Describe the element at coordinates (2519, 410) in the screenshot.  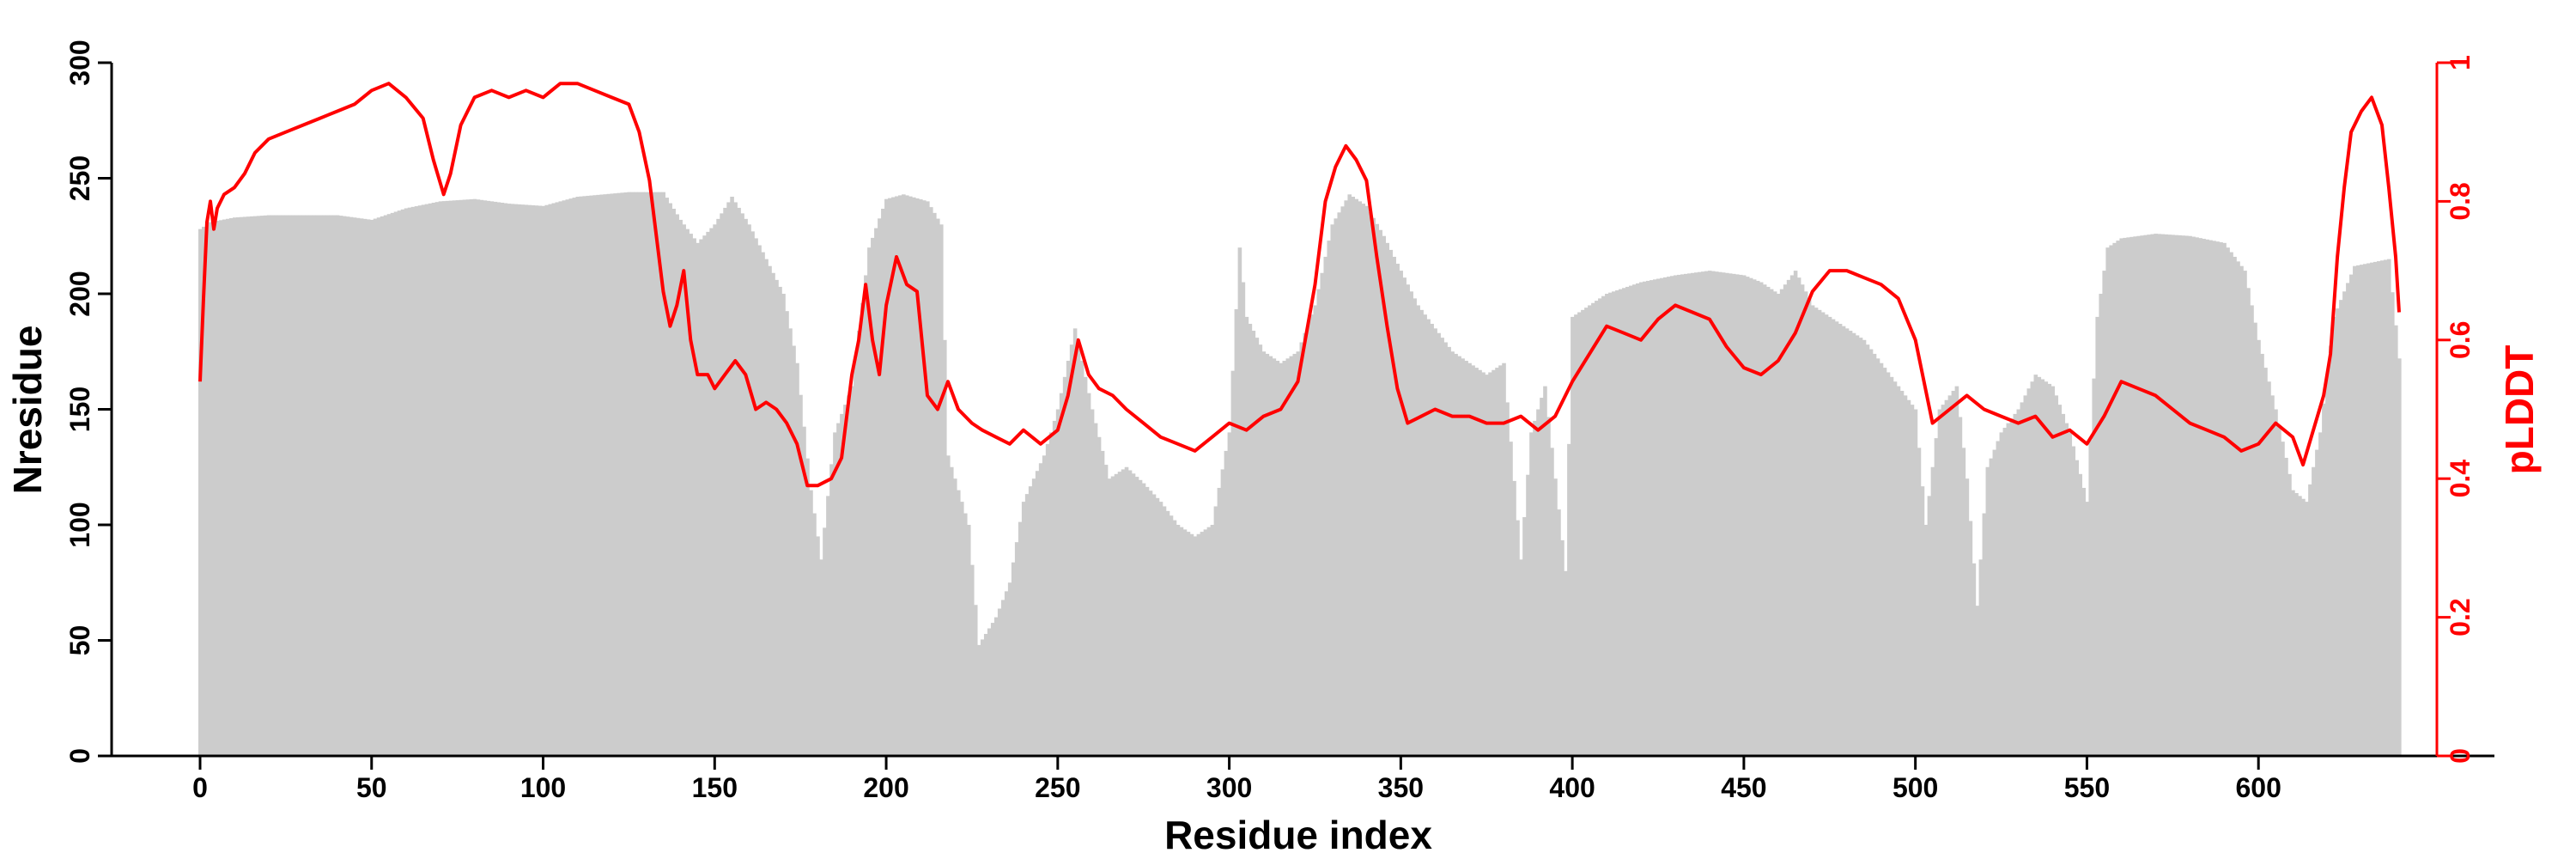
I see `y-right-axis-title: pLDDT` at that location.